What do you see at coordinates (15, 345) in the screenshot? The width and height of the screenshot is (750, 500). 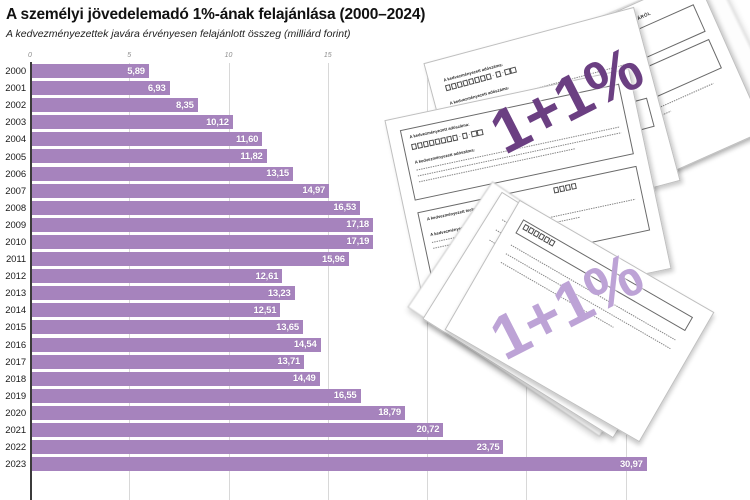 I see `bar-category-label: 2016` at bounding box center [15, 345].